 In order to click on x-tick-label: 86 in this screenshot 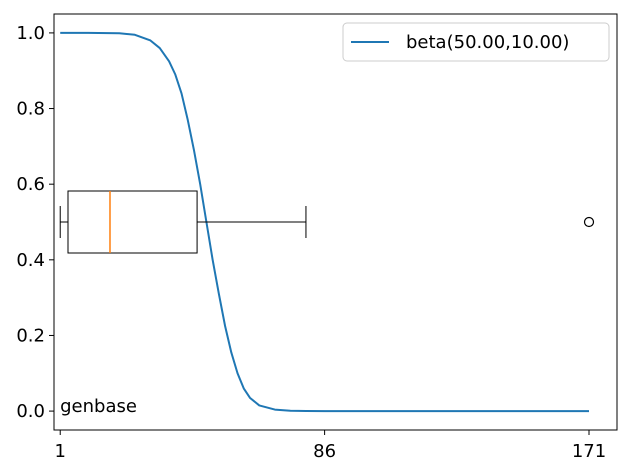, I will do `click(324, 451)`.